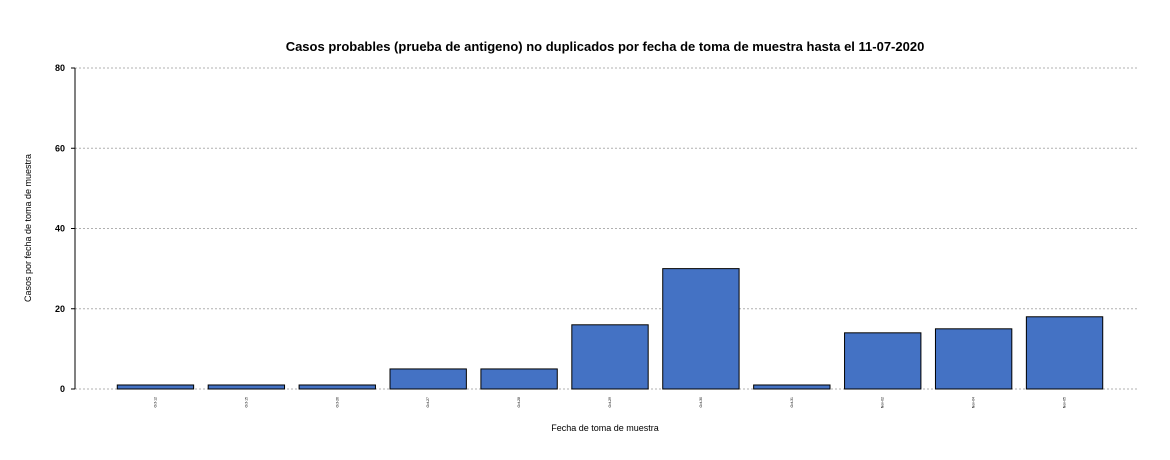 This screenshot has width=1170, height=460. I want to click on x-tick-label: Oct-30, so click(701, 402).